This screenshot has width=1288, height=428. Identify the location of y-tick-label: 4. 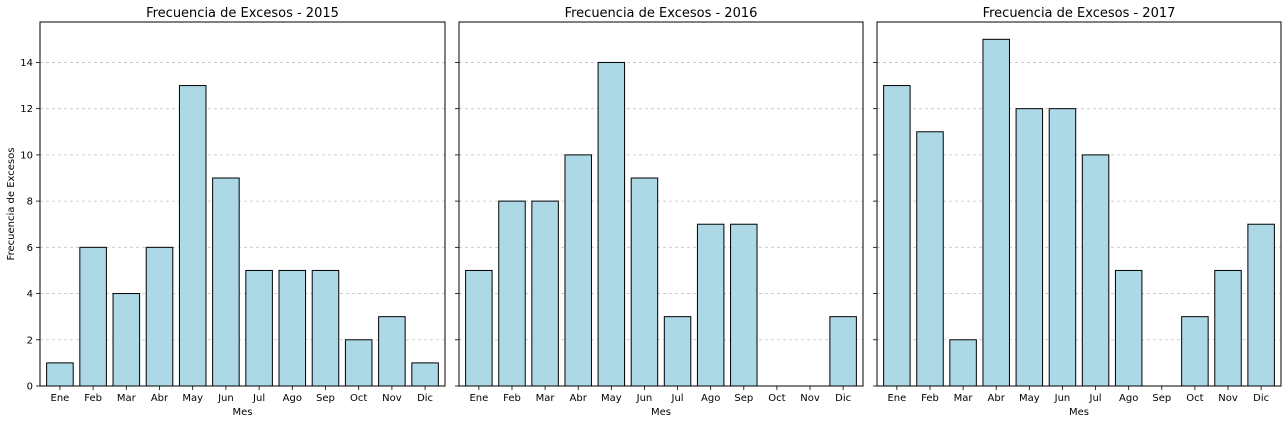
(30, 294).